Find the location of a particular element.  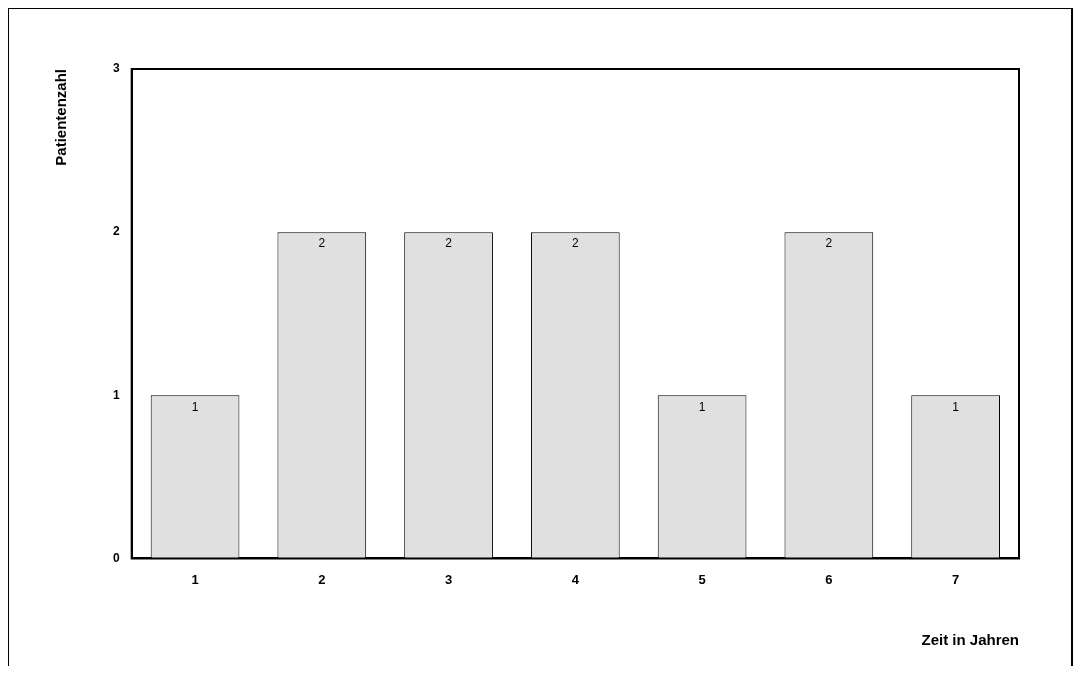

x-tick-label: 1 is located at coordinates (195, 579).